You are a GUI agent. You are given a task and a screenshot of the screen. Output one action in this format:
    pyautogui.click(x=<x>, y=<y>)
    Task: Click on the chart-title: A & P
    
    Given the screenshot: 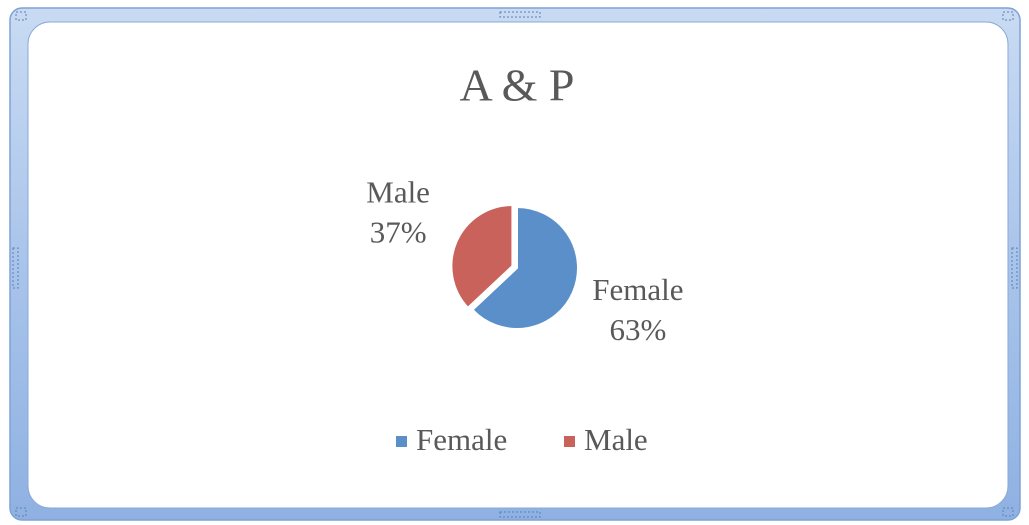 What is the action you would take?
    pyautogui.click(x=516, y=85)
    